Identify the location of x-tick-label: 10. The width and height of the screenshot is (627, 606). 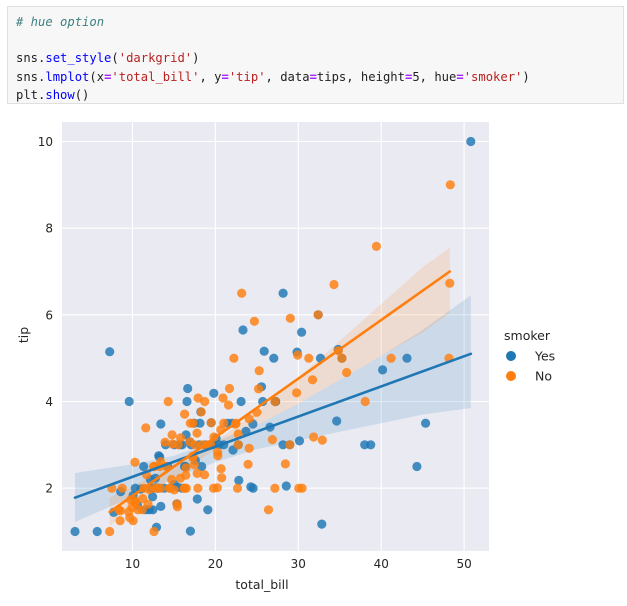
(132, 564).